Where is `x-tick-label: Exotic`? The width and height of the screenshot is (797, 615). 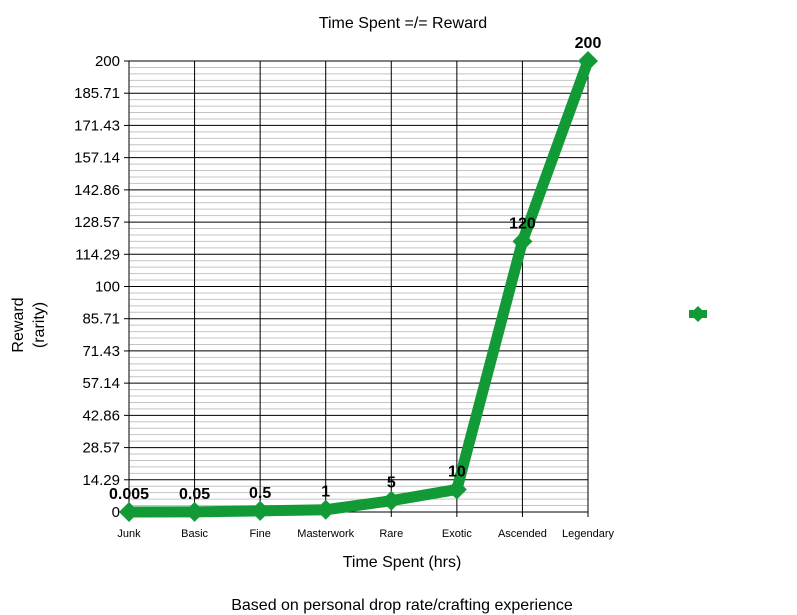
x-tick-label: Exotic is located at coordinates (457, 534).